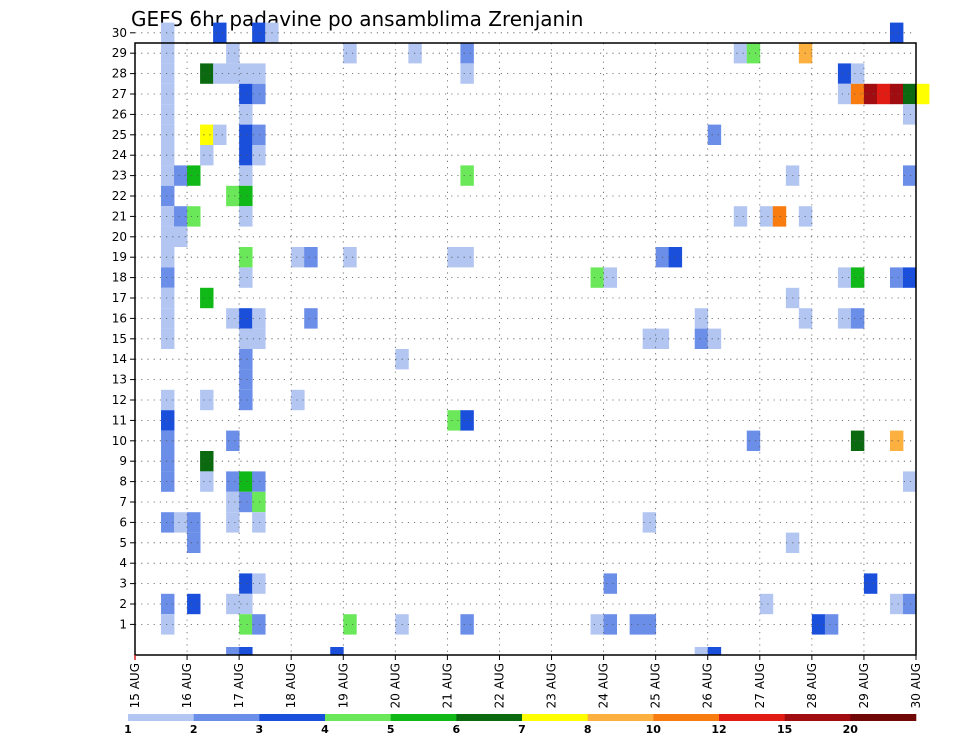  What do you see at coordinates (395, 685) in the screenshot?
I see `x-tick-label: 20 AUG` at bounding box center [395, 685].